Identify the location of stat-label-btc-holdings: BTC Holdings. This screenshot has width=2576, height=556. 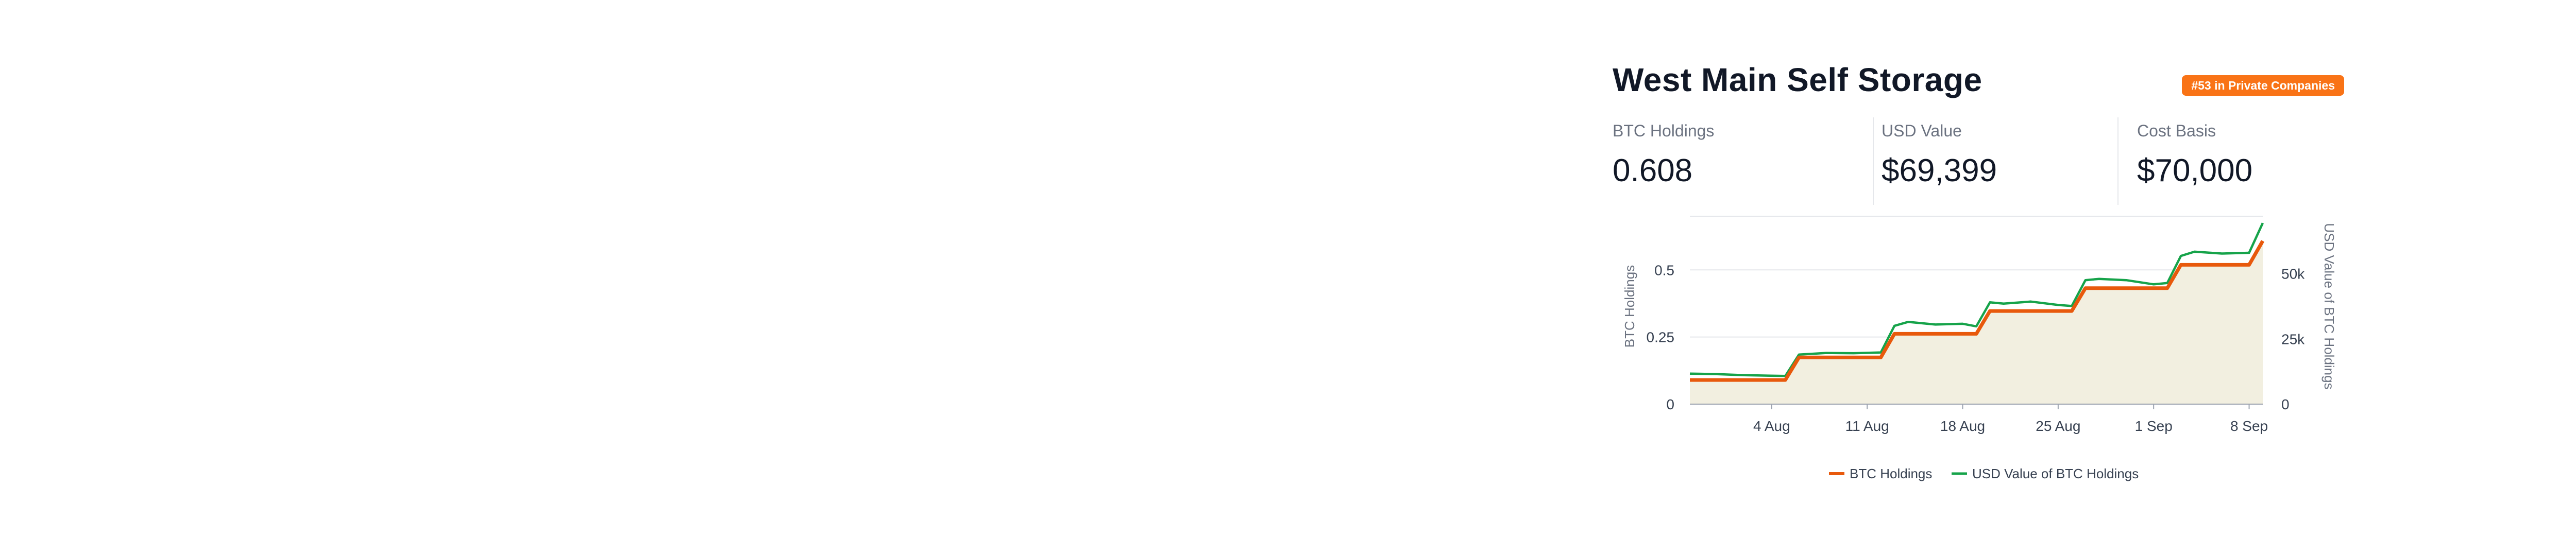
(1664, 130).